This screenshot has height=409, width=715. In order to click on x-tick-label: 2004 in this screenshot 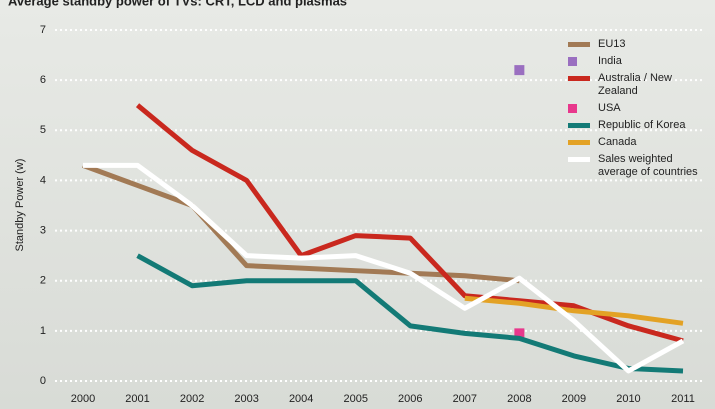, I will do `click(301, 399)`.